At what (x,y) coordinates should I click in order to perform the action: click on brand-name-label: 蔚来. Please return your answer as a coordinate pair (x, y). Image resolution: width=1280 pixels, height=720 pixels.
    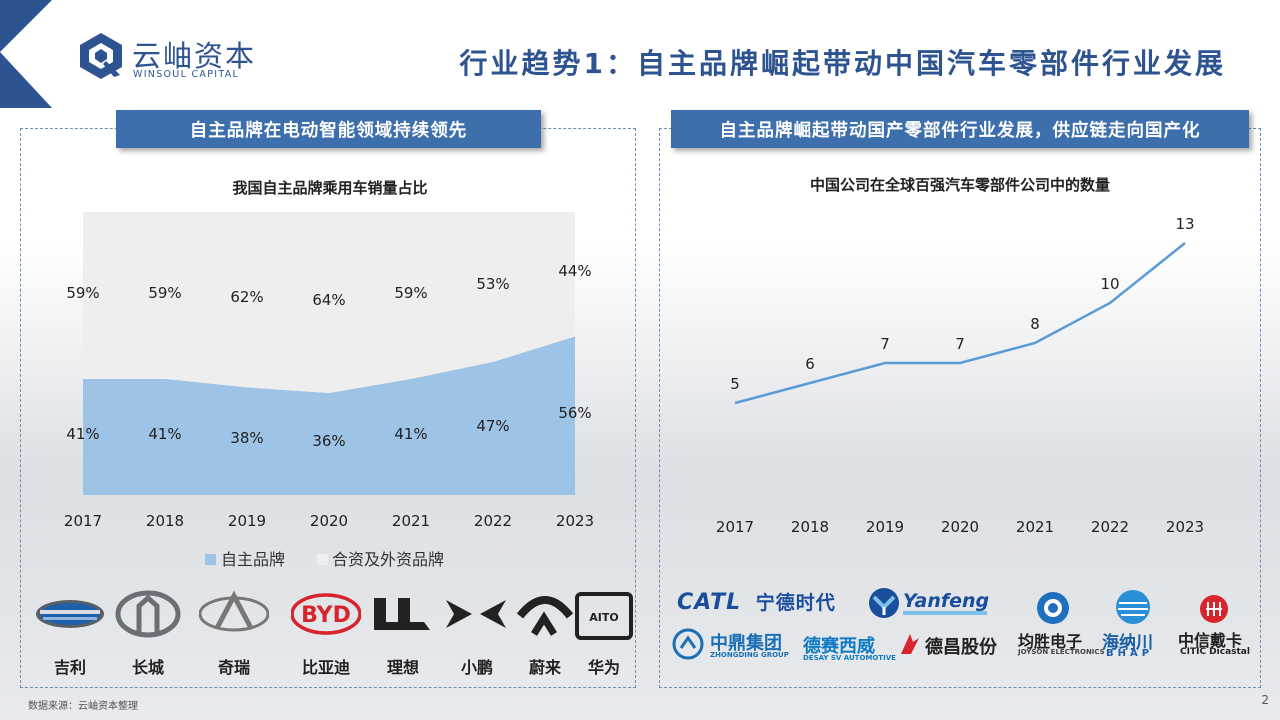
    Looking at the image, I should click on (544, 667).